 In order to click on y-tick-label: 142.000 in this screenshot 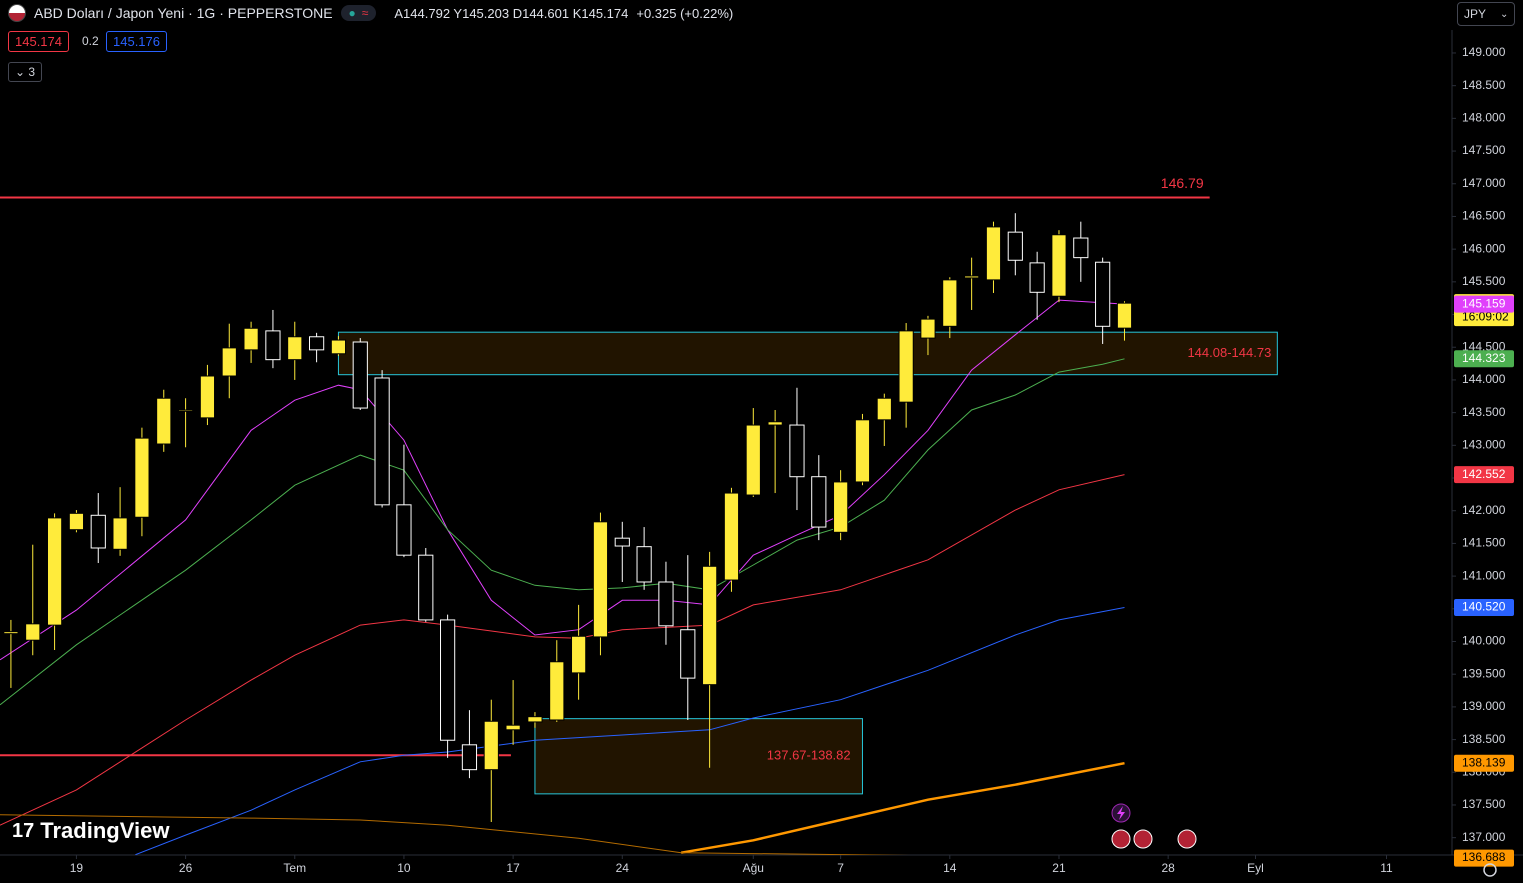, I will do `click(1484, 510)`.